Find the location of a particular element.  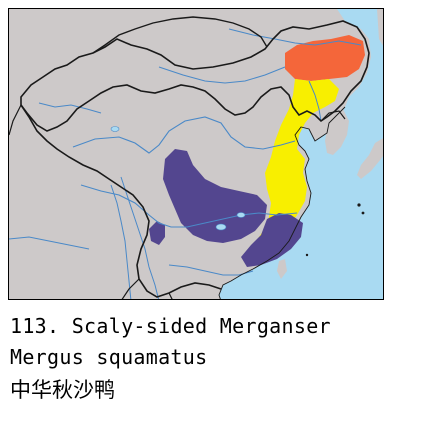

northern-river is located at coordinates (222, 75).